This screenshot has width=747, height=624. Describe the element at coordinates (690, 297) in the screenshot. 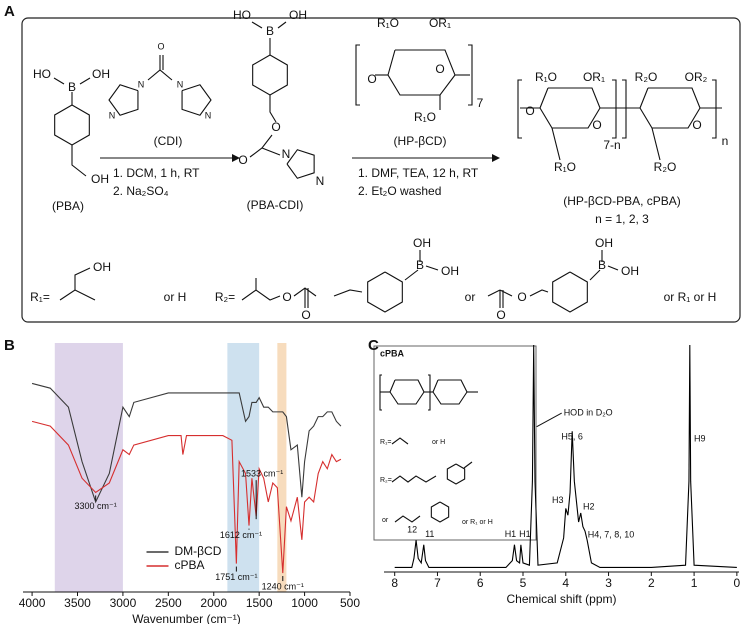

I see `label: or R₁ or H` at that location.